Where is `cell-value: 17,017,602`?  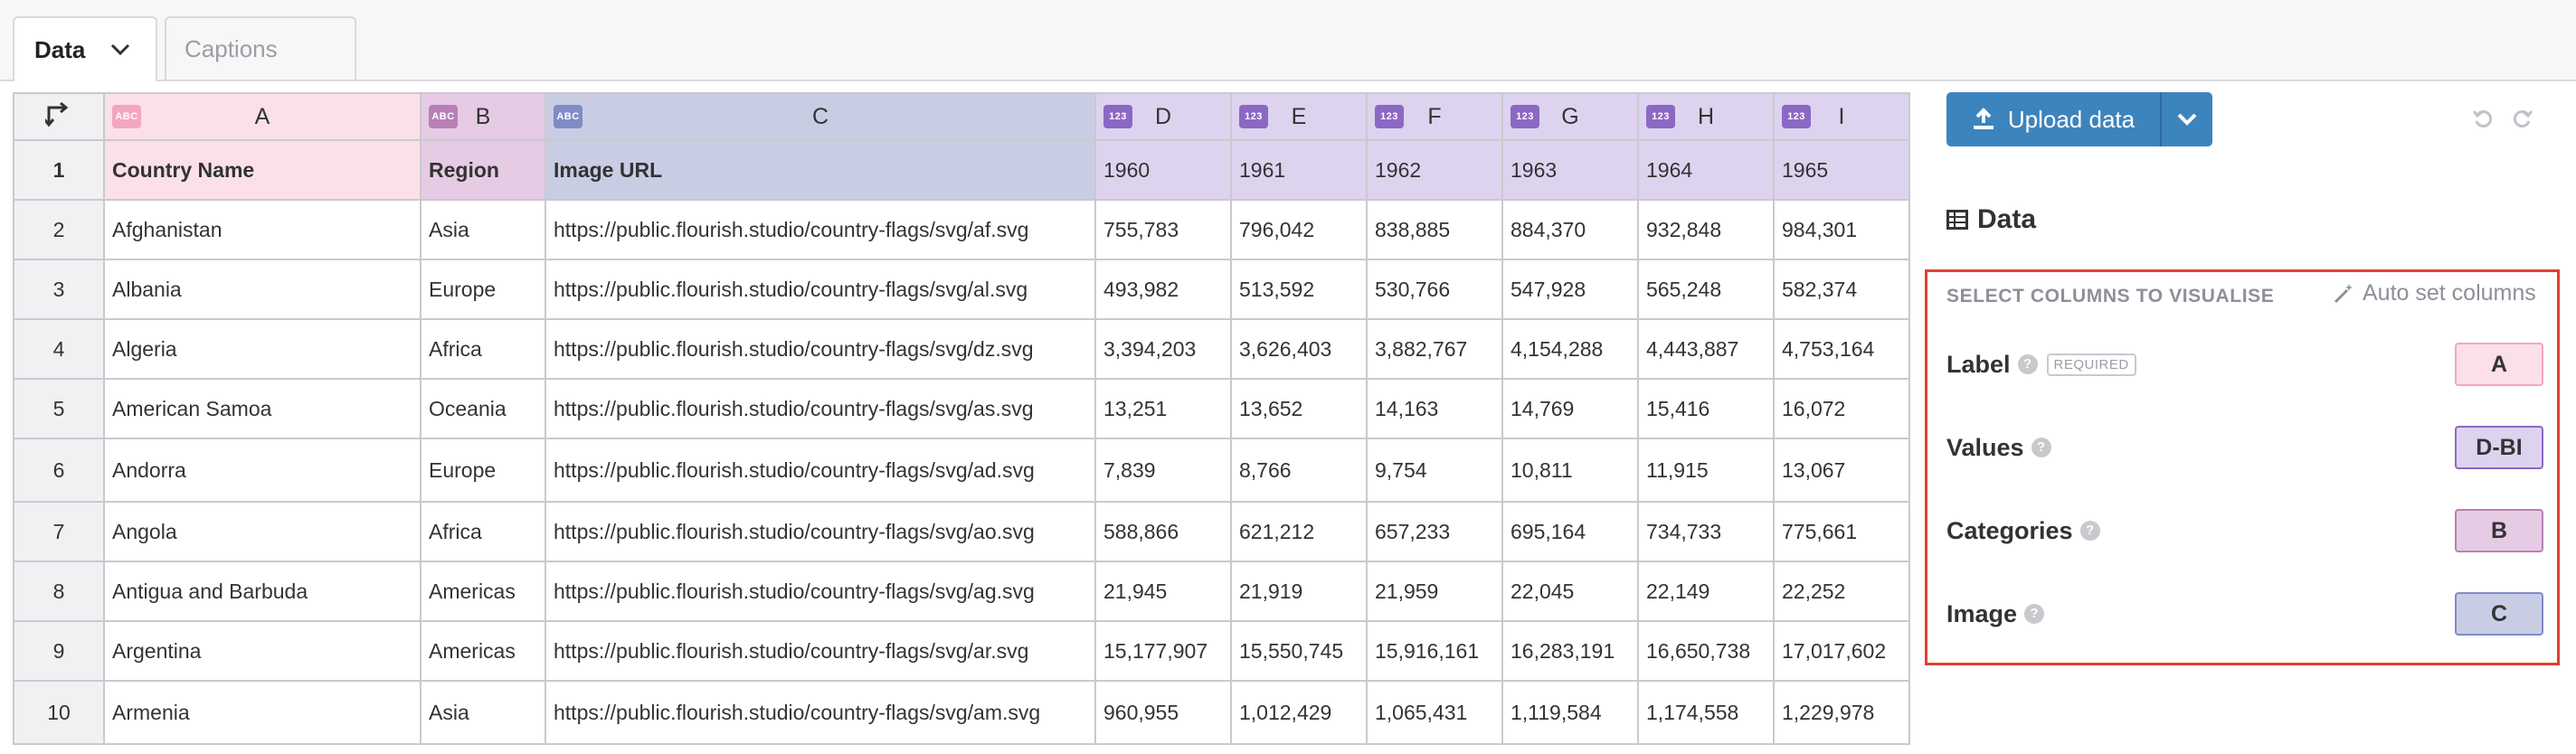
cell-value: 17,017,602 is located at coordinates (1841, 651).